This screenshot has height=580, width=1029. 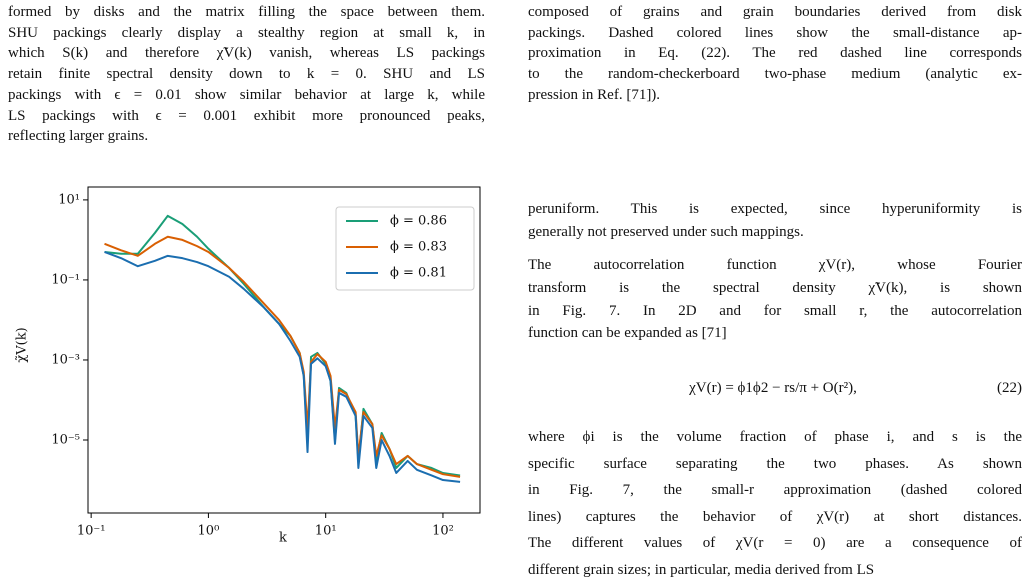 I want to click on y-tick-label: 10⁻³, so click(x=65, y=359).